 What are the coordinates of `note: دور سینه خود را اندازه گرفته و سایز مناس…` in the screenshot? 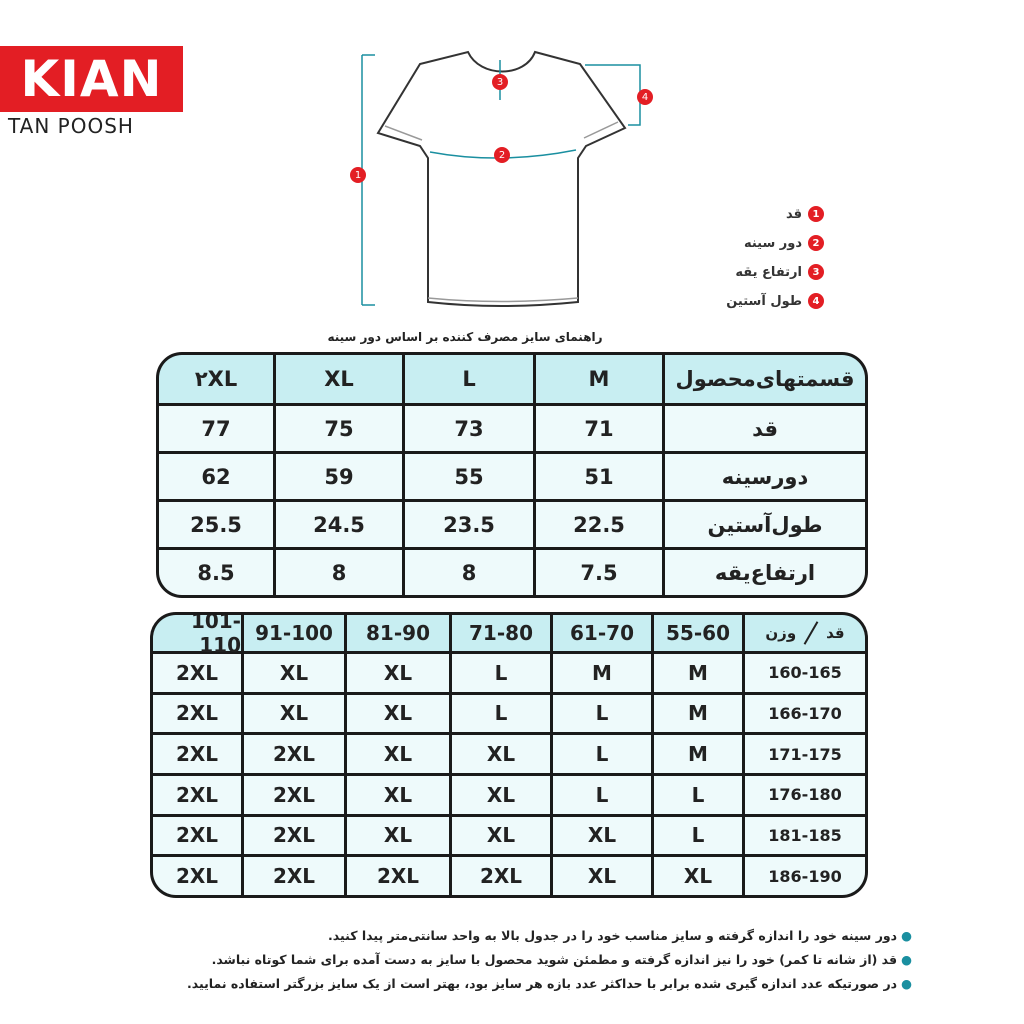 It's located at (502, 935).